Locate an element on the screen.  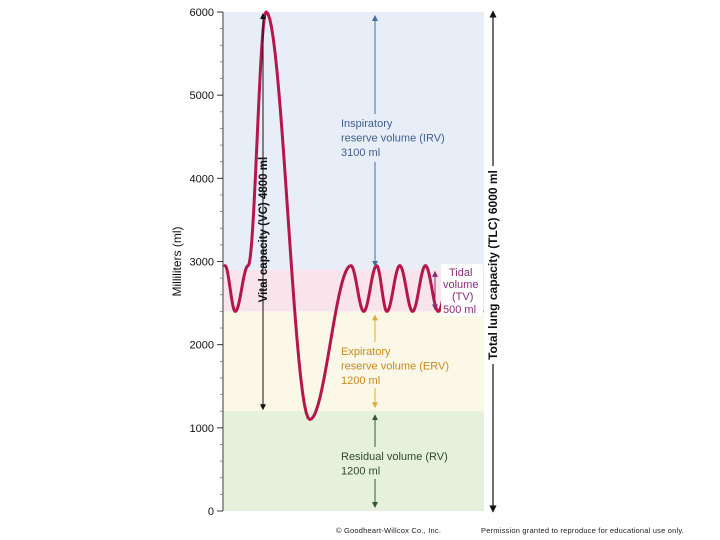
y-tick-label: 6000 is located at coordinates (202, 13).